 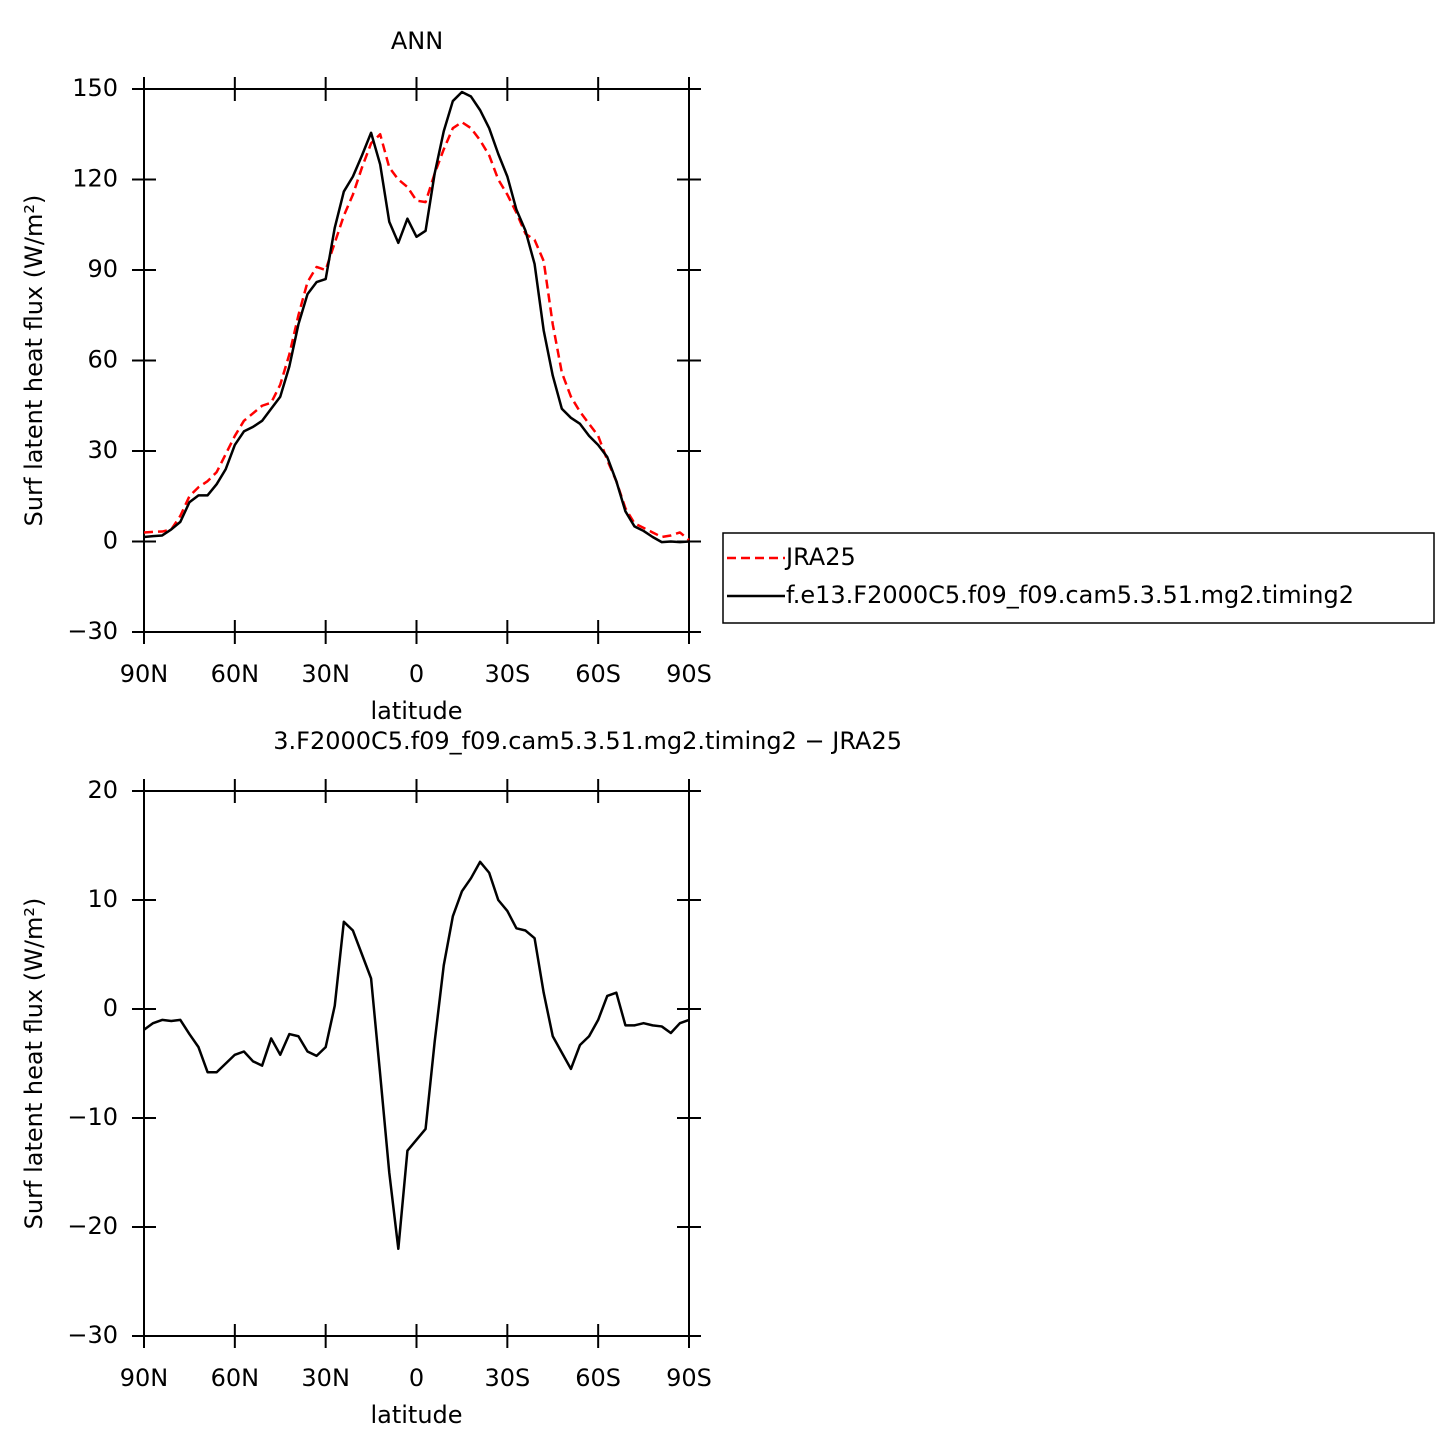 What do you see at coordinates (102, 360) in the screenshot?
I see `y-tick-label: 60` at bounding box center [102, 360].